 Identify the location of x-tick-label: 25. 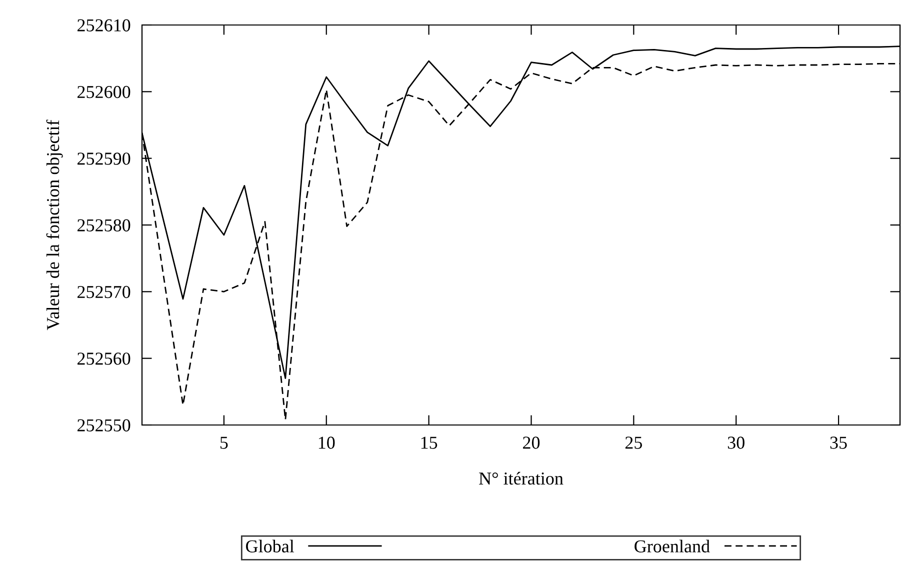
(633, 442).